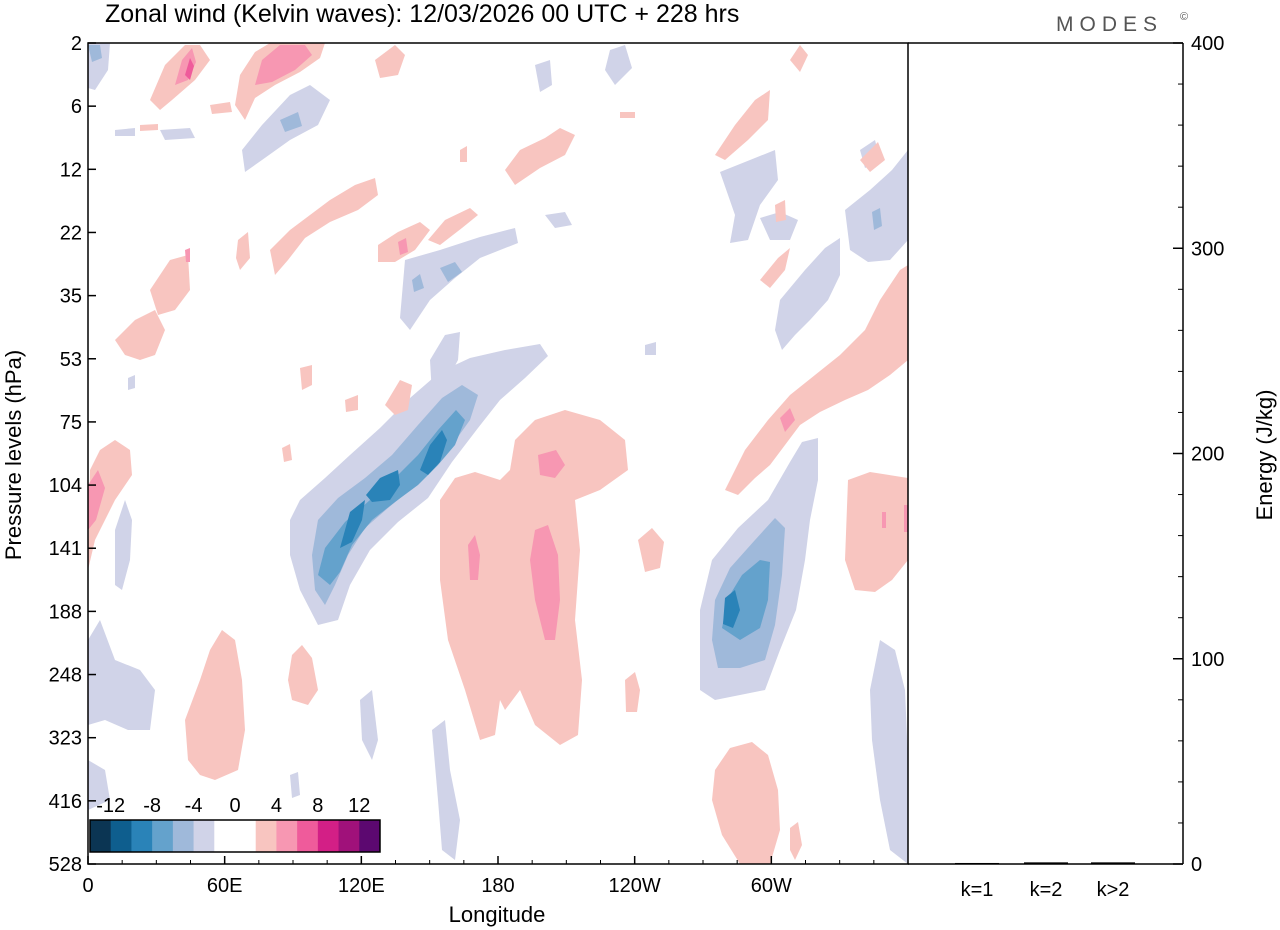 This screenshot has width=1280, height=930. I want to click on colorbar-label: 0, so click(234, 806).